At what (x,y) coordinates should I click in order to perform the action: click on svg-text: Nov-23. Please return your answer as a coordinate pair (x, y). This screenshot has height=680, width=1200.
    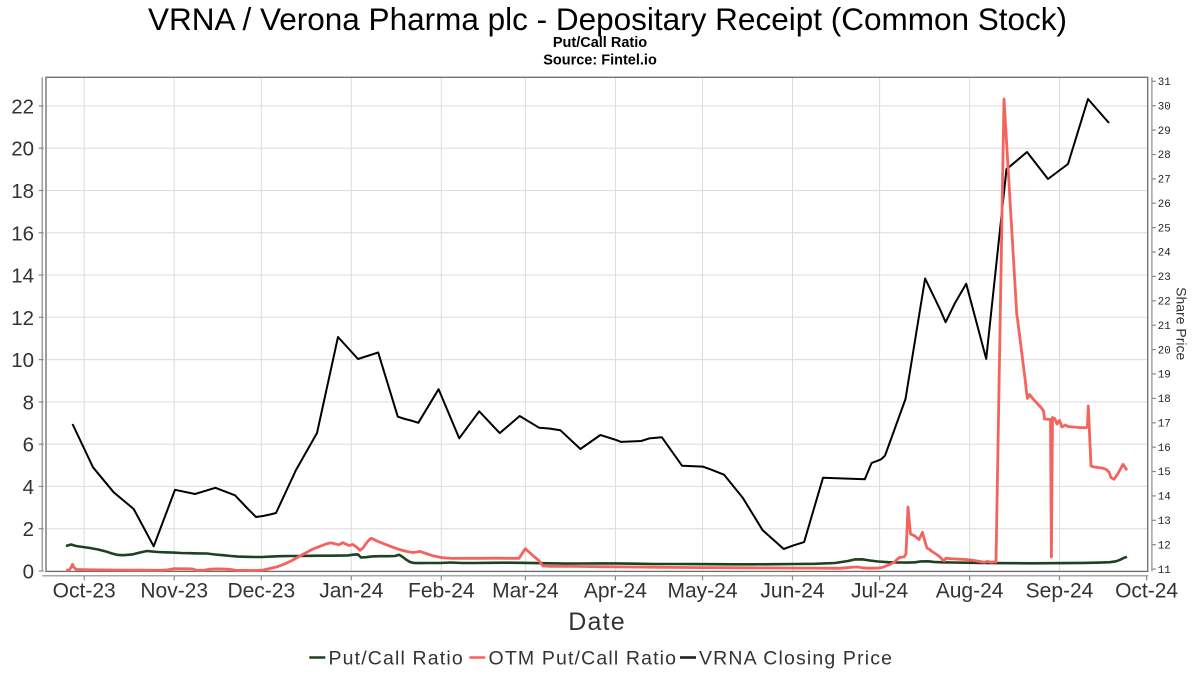
    Looking at the image, I should click on (174, 591).